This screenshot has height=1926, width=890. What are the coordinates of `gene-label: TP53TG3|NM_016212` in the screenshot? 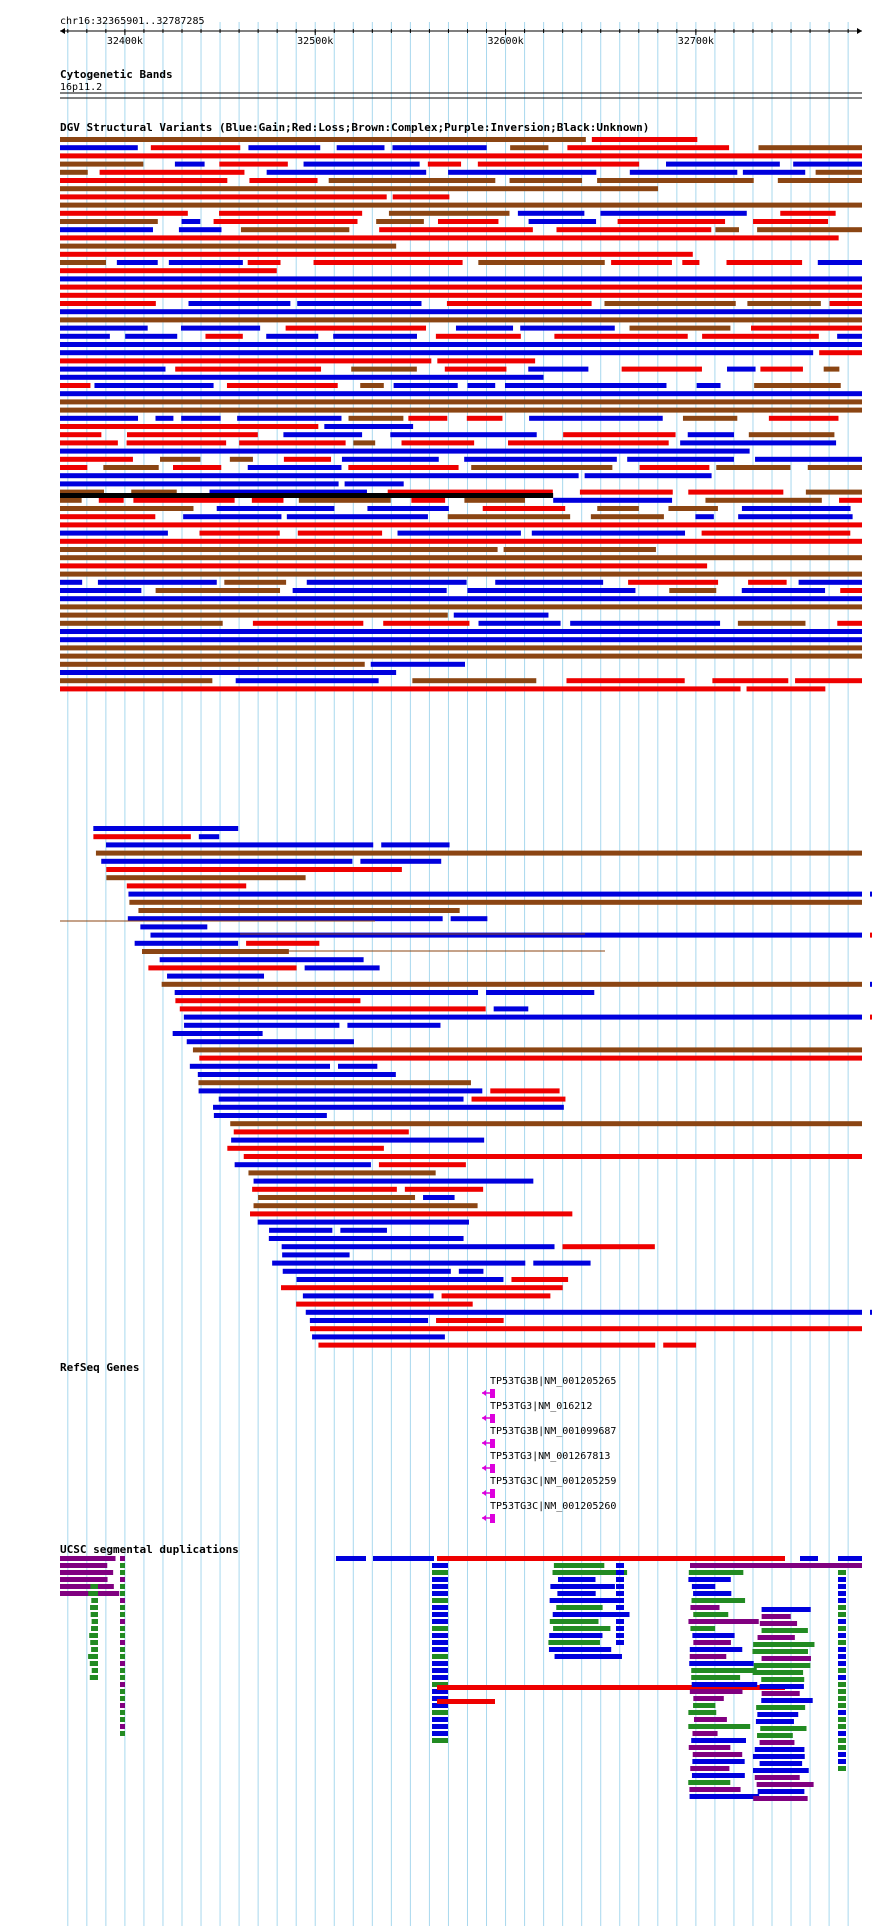 It's located at (541, 1406).